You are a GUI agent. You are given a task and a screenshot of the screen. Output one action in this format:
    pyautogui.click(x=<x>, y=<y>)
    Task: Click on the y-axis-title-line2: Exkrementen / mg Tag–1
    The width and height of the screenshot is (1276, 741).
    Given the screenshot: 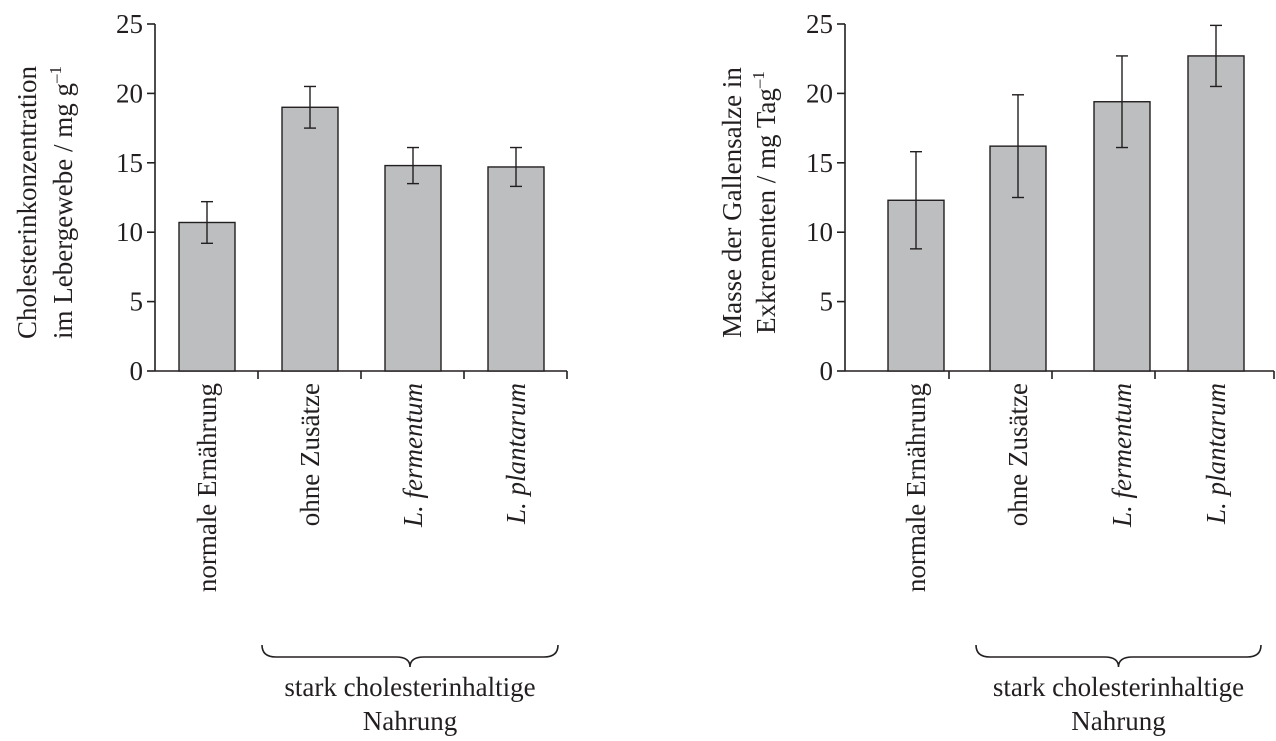 What is the action you would take?
    pyautogui.click(x=765, y=202)
    